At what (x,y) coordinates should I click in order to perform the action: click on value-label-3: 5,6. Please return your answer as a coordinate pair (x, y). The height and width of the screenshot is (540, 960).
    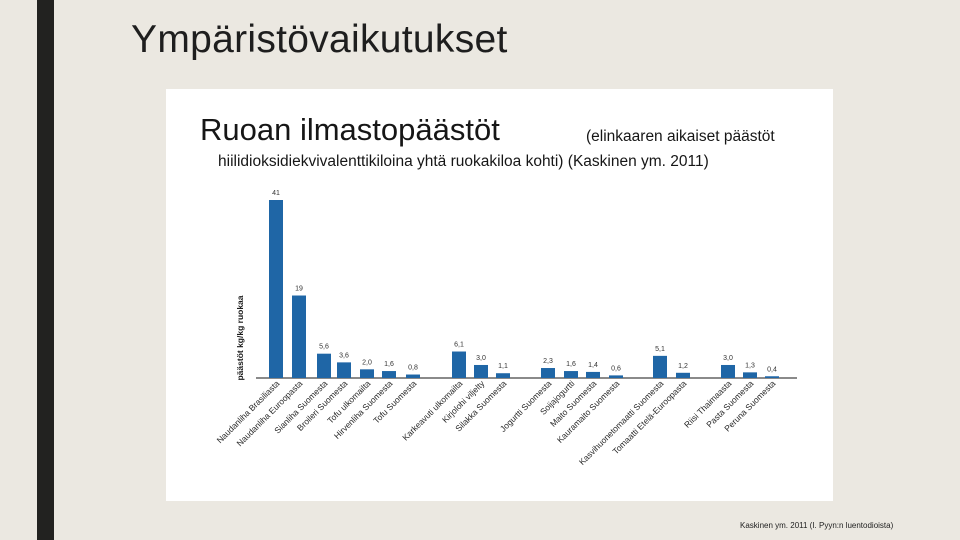
    Looking at the image, I should click on (324, 347).